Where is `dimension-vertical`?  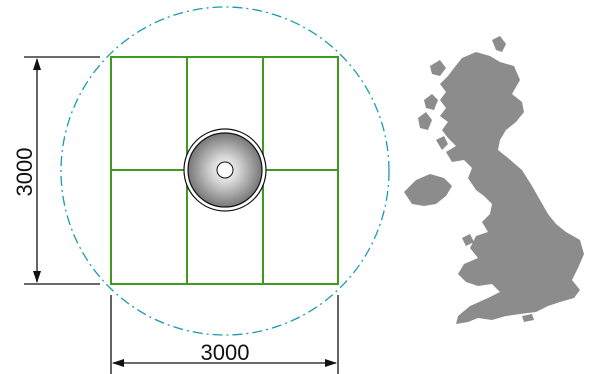 dimension-vertical is located at coordinates (62, 170).